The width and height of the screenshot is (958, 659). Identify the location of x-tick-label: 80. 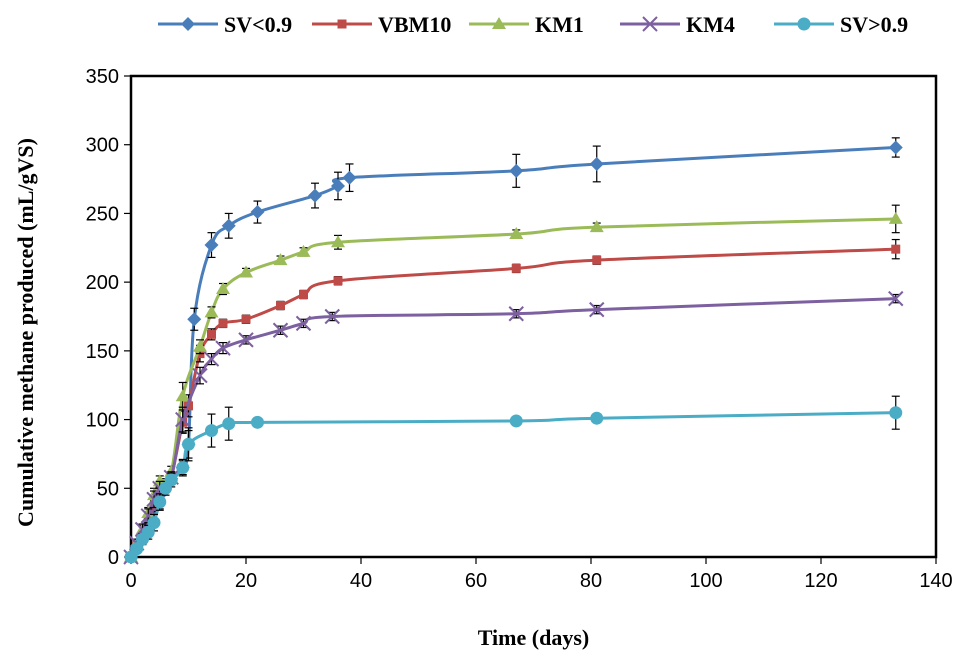
(591, 581).